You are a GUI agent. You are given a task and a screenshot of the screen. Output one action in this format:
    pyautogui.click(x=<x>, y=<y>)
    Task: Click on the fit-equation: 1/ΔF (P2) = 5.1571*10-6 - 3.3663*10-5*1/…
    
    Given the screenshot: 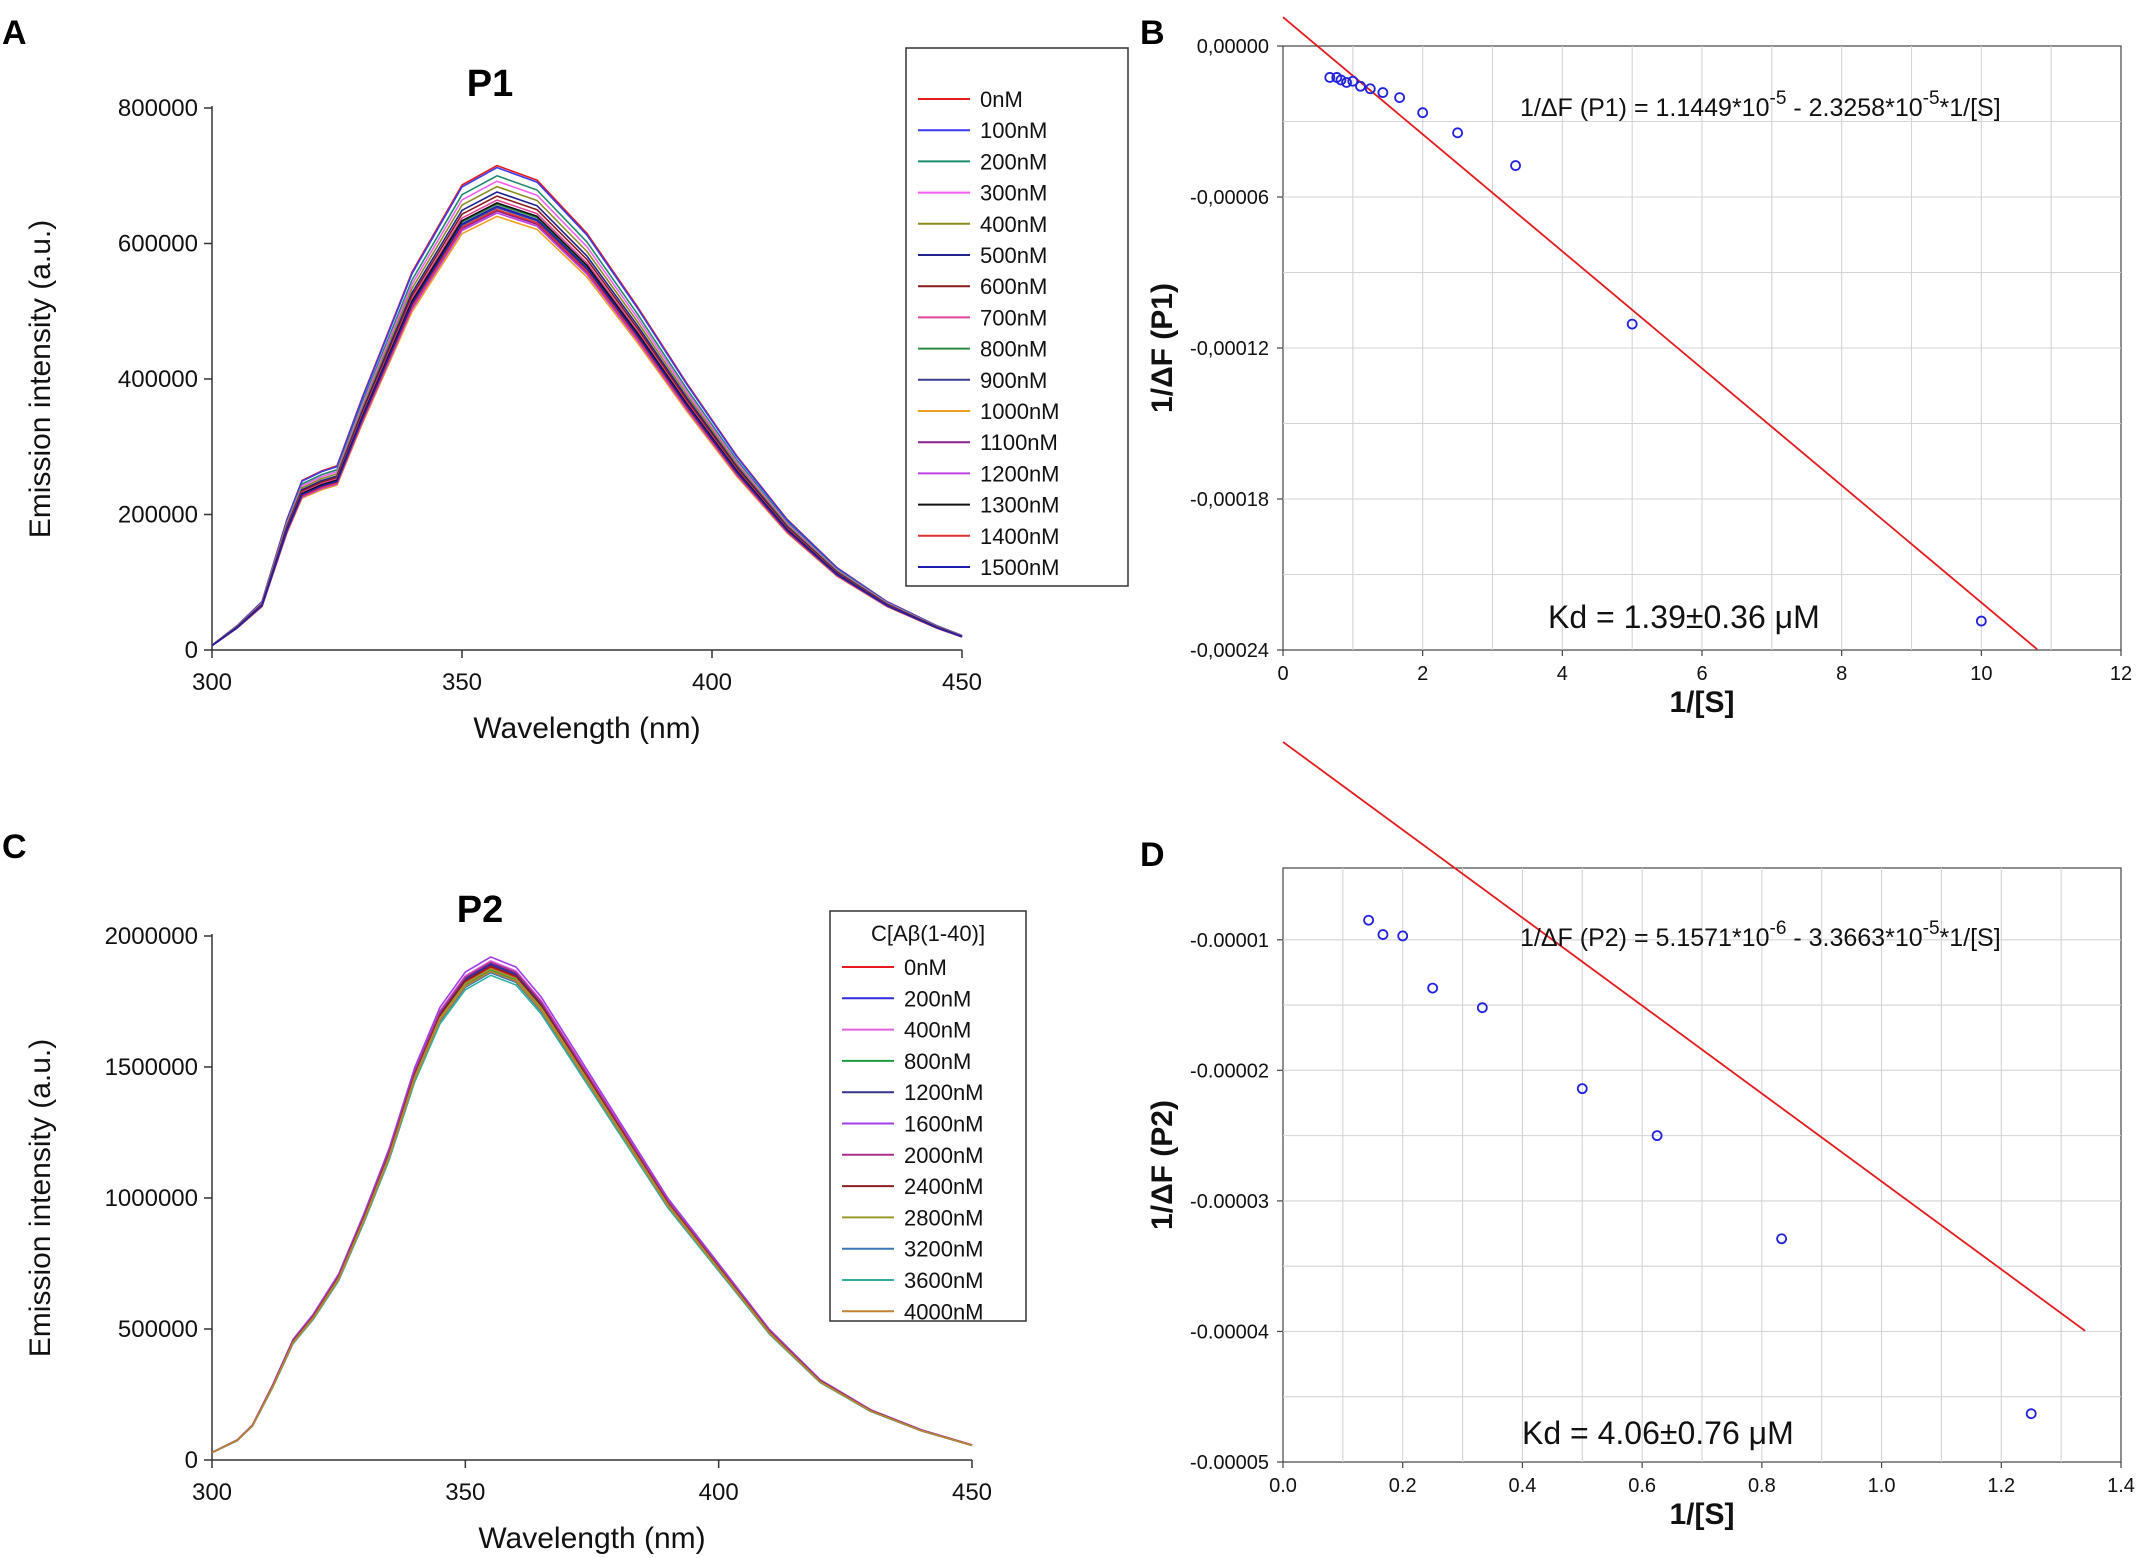 What is the action you would take?
    pyautogui.click(x=1760, y=935)
    